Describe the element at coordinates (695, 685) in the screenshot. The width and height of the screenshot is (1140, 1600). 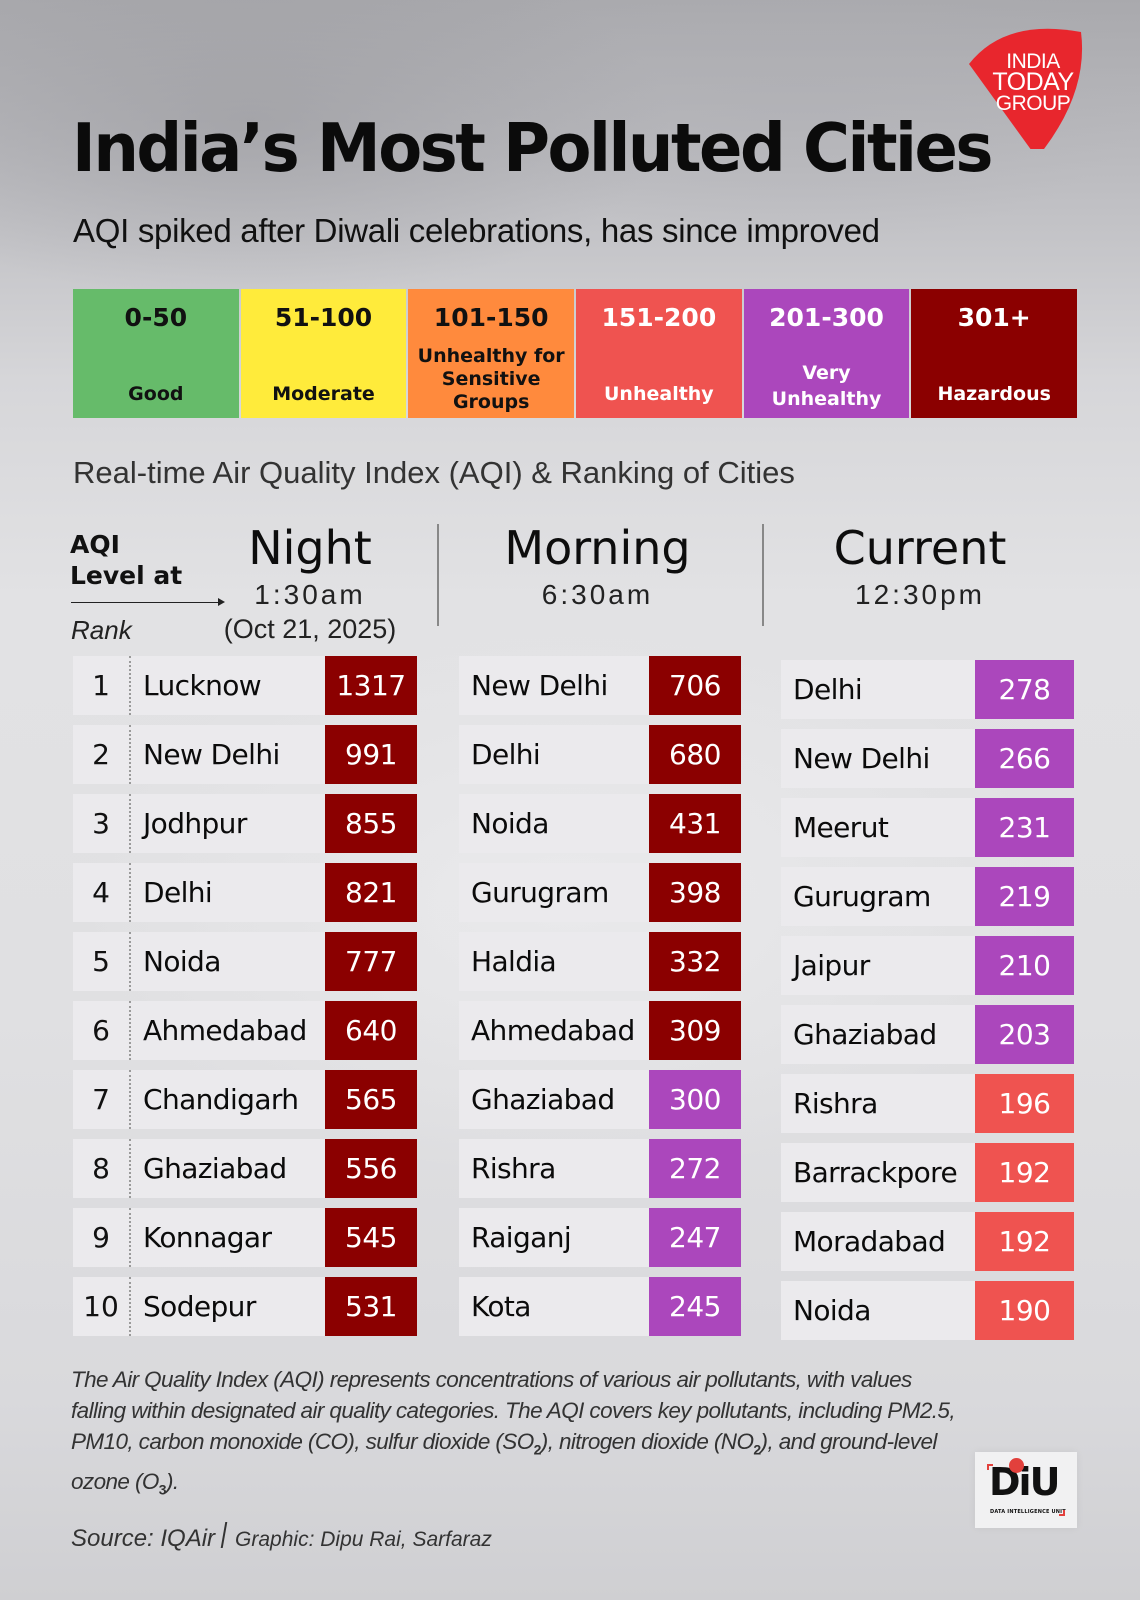
I see `aqi-value-cell: 706` at that location.